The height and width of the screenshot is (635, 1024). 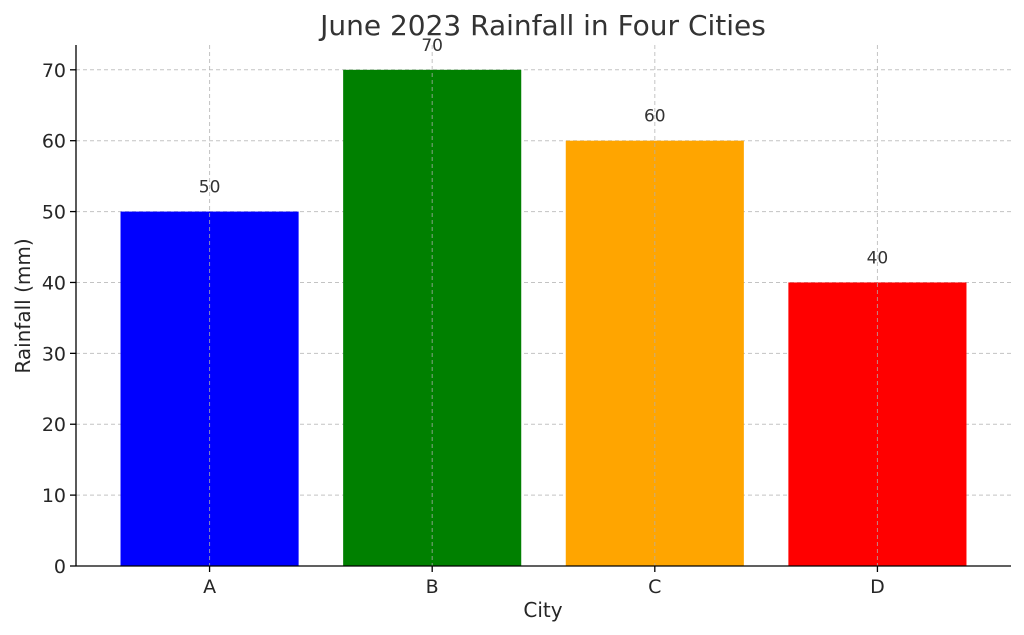 What do you see at coordinates (209, 587) in the screenshot?
I see `x-tick-label: A` at bounding box center [209, 587].